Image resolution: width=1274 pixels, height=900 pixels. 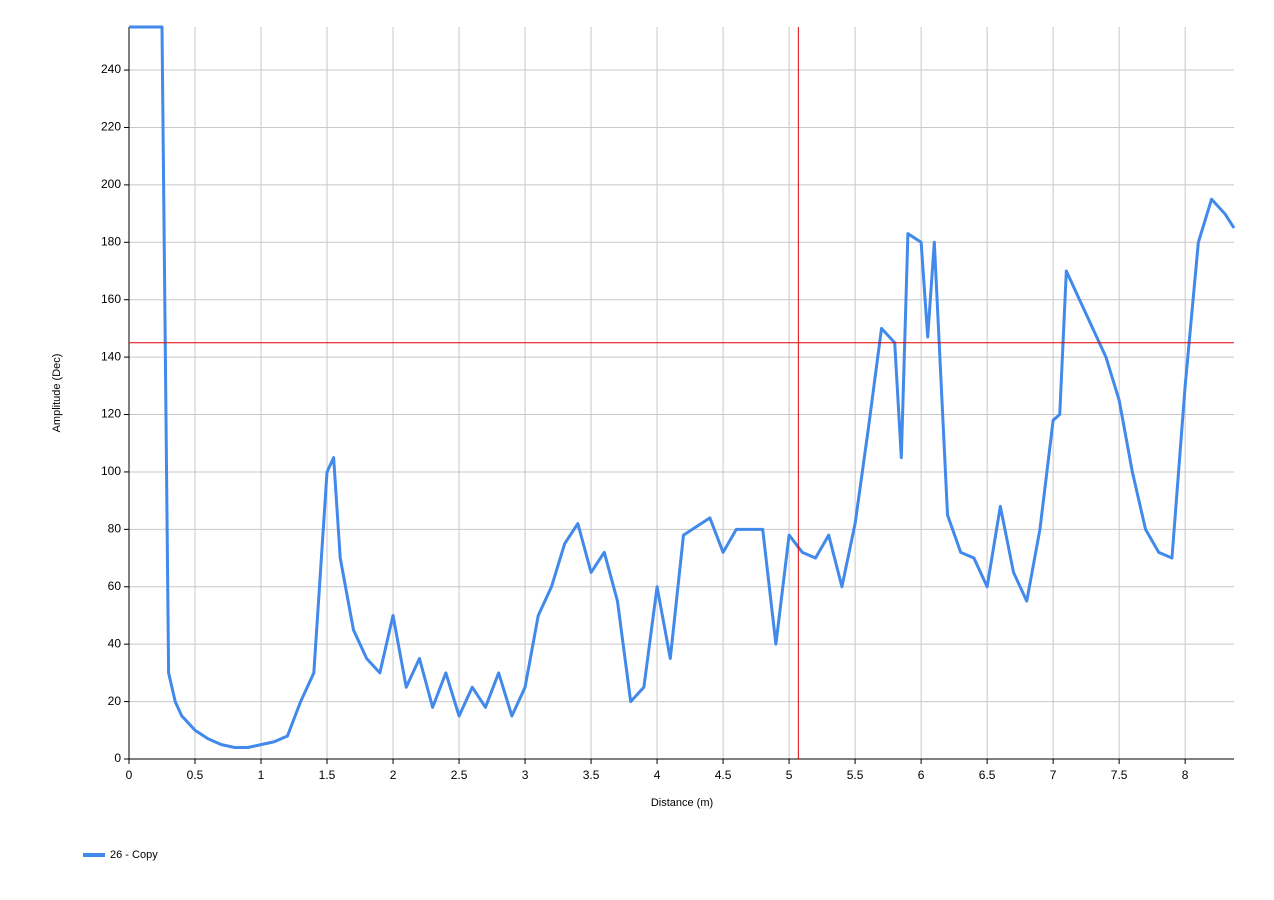 What do you see at coordinates (195, 775) in the screenshot?
I see `x-tick-label: 0.5` at bounding box center [195, 775].